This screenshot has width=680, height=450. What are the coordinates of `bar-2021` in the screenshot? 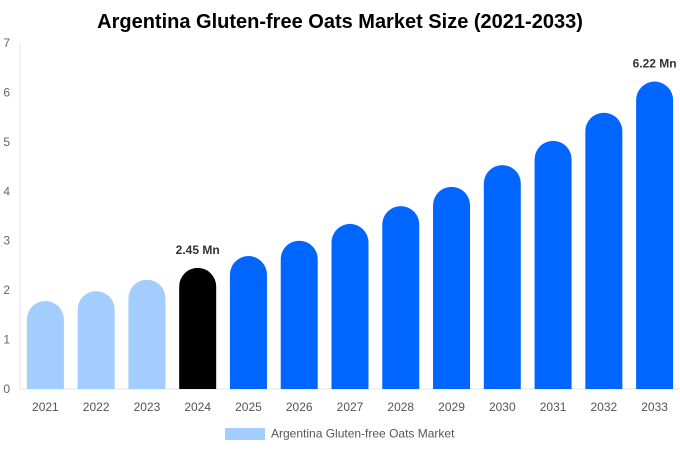 It's located at (45, 345).